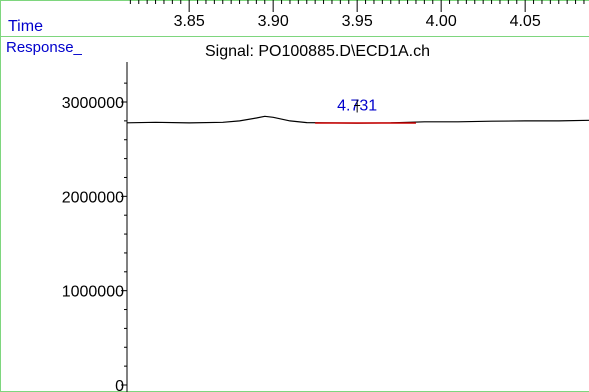 The width and height of the screenshot is (589, 392). What do you see at coordinates (119, 385) in the screenshot?
I see `y-tick-label: 0` at bounding box center [119, 385].